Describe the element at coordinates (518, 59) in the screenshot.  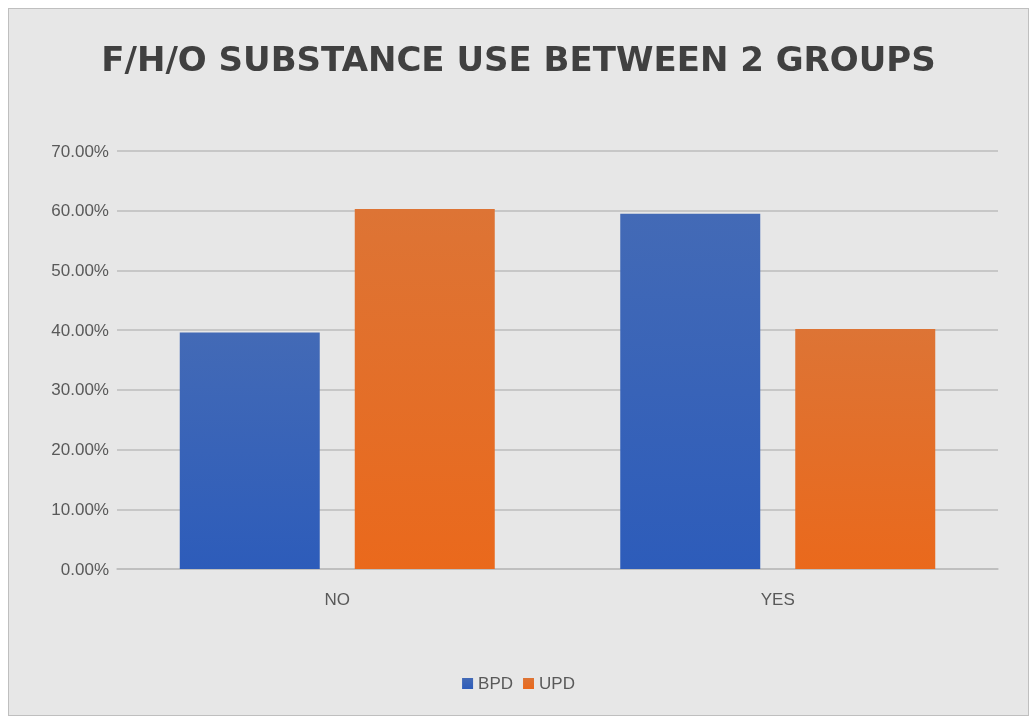
I see `chart-title: F/H/O SUBSTANCE USE BETWEEN 2 GROUPS` at that location.